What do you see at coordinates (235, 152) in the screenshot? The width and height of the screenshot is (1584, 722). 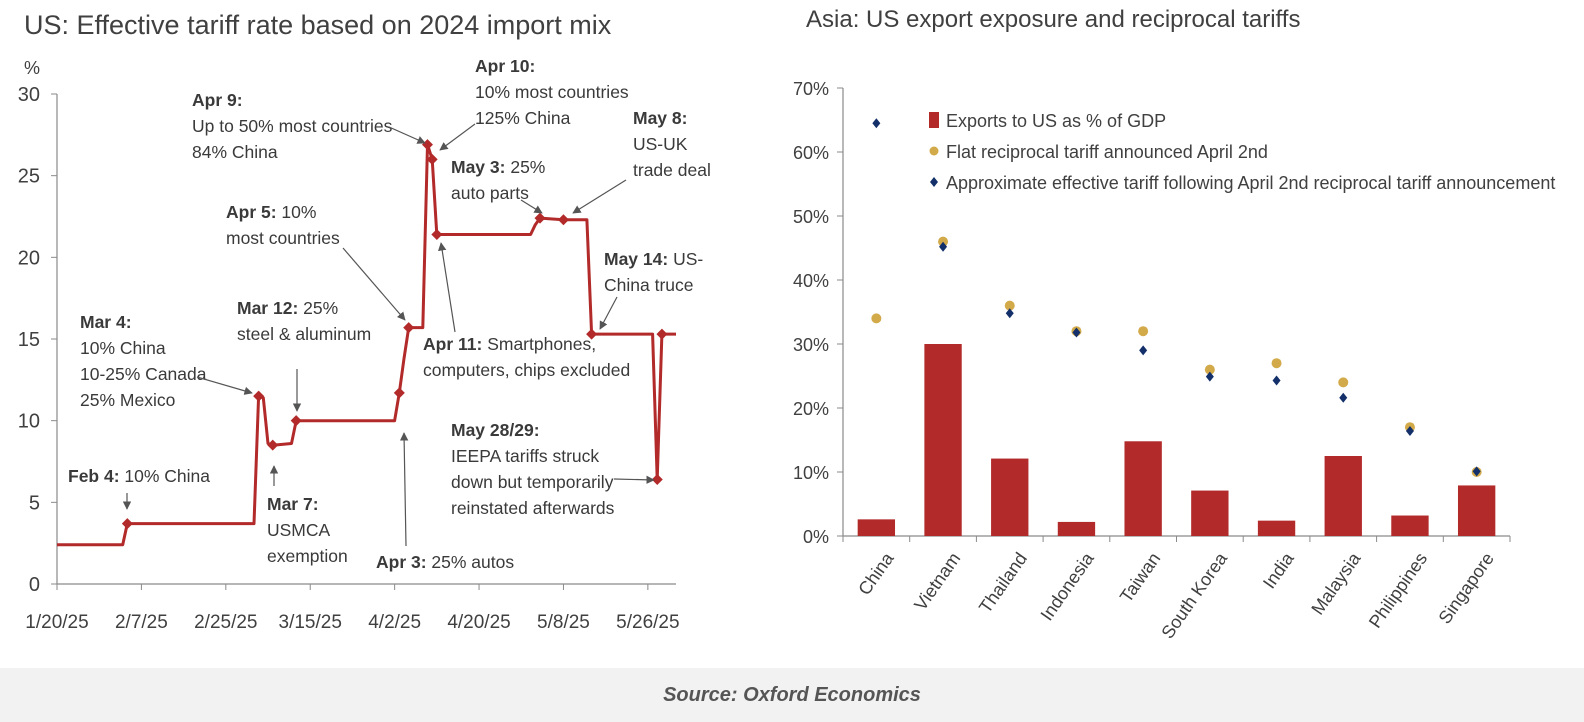 I see `annotation-line: 84% China` at bounding box center [235, 152].